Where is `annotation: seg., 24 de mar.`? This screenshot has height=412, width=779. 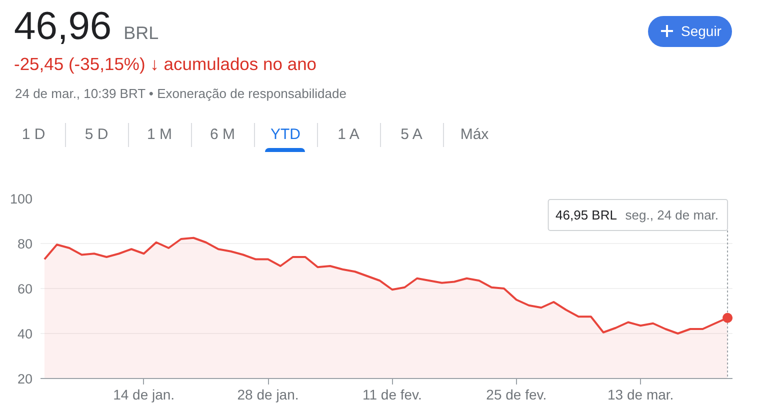 annotation: seg., 24 de mar. is located at coordinates (672, 215).